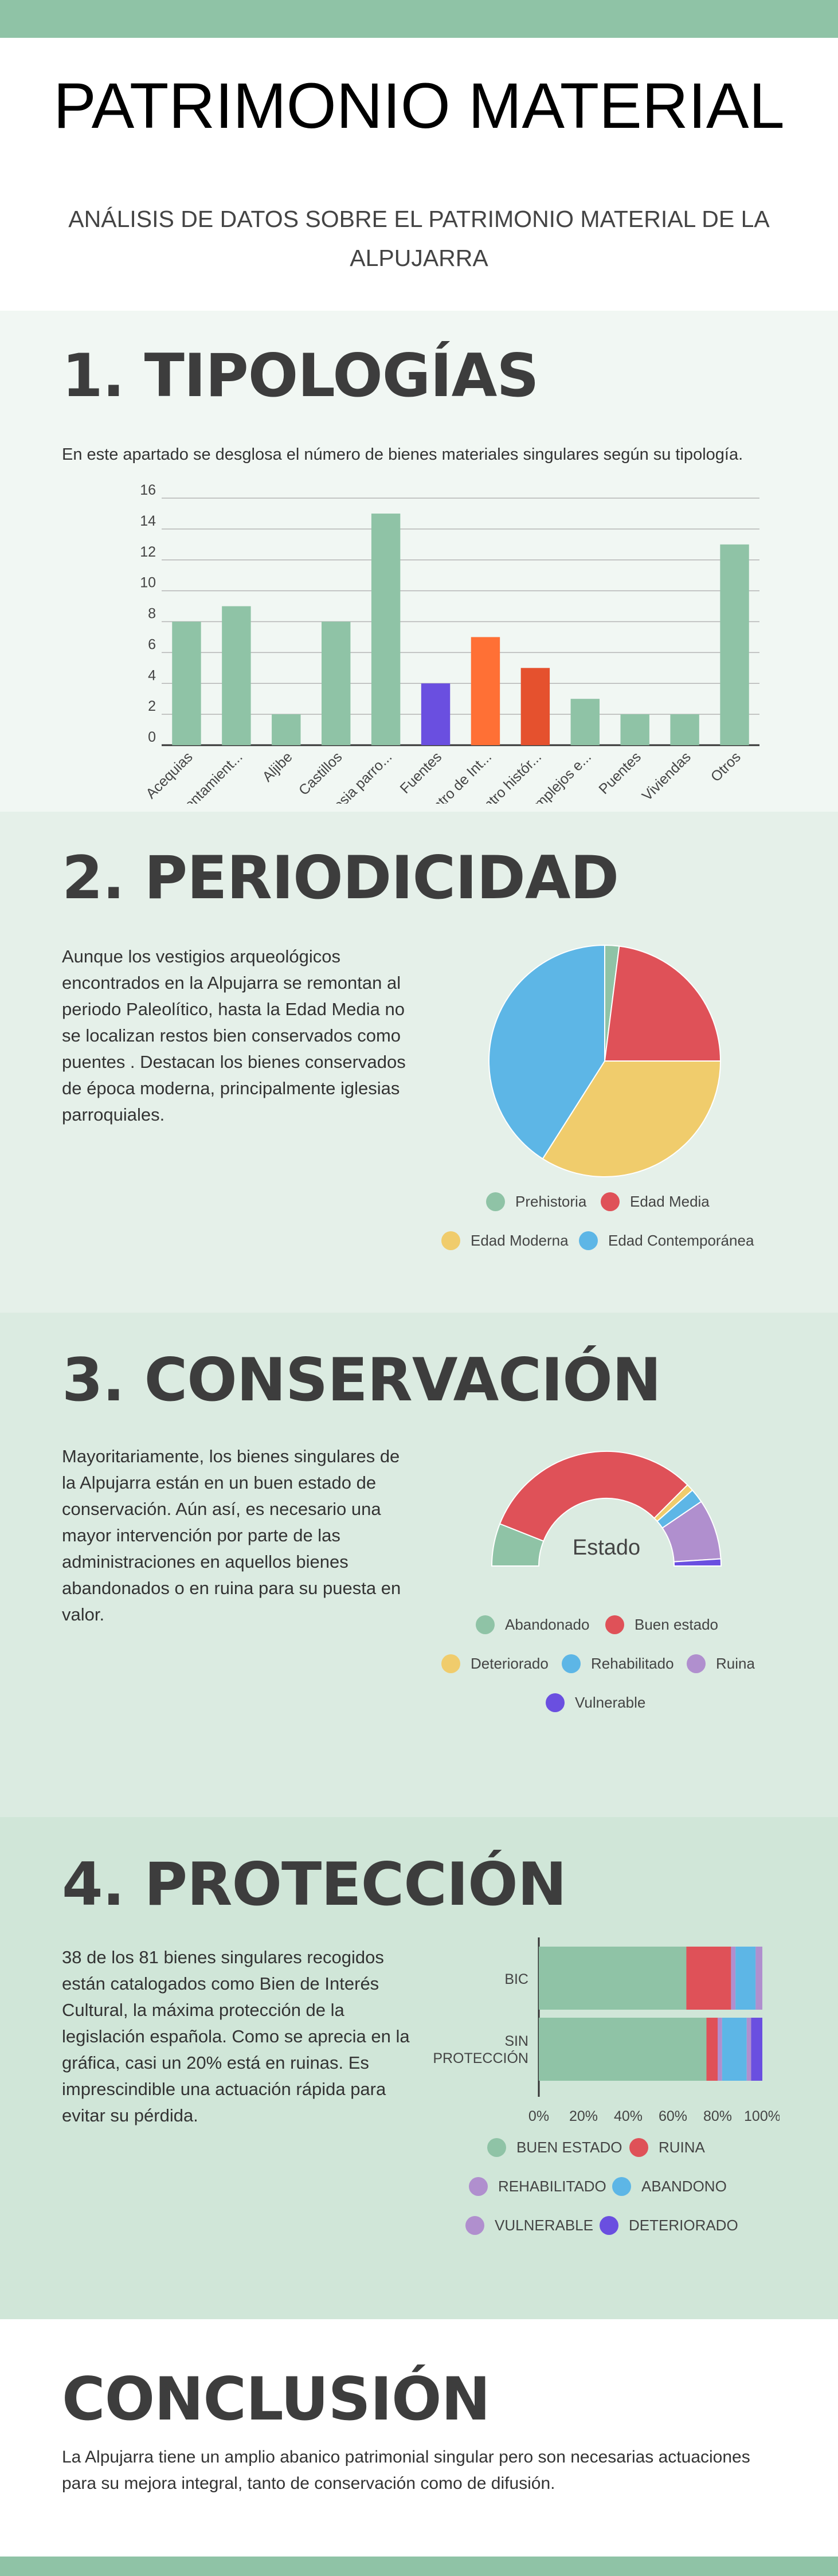 The image size is (838, 2576). Describe the element at coordinates (148, 490) in the screenshot. I see `y-tick-label: 16` at that location.